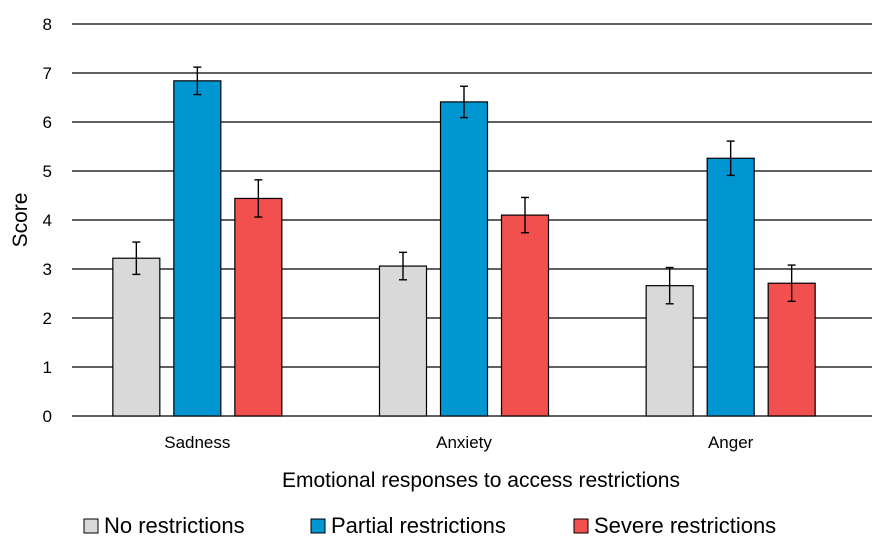  I want to click on x-axis-ticks: Sadness Anxiety Anger, so click(458, 442).